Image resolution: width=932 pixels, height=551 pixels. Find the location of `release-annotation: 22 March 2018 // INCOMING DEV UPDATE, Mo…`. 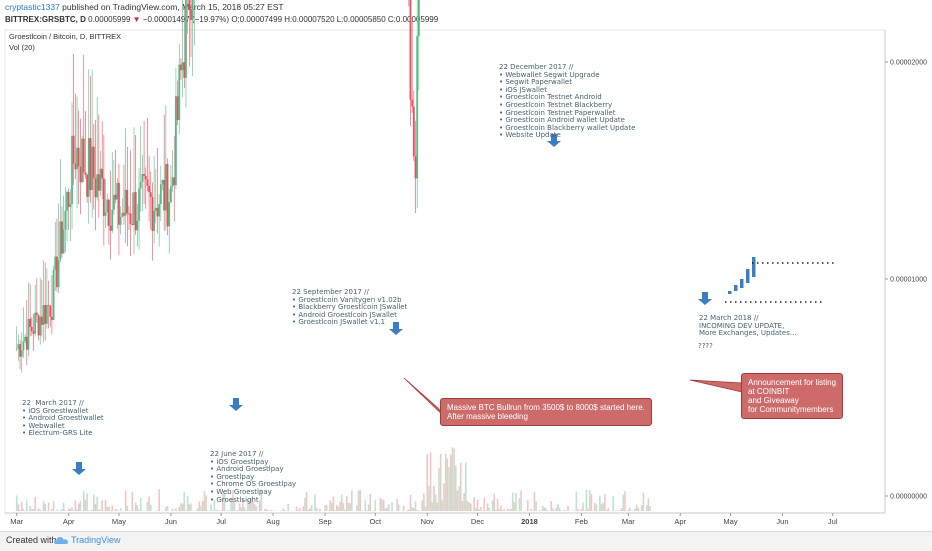

release-annotation: 22 March 2018 // INCOMING DEV UPDATE, Mo… is located at coordinates (748, 326).